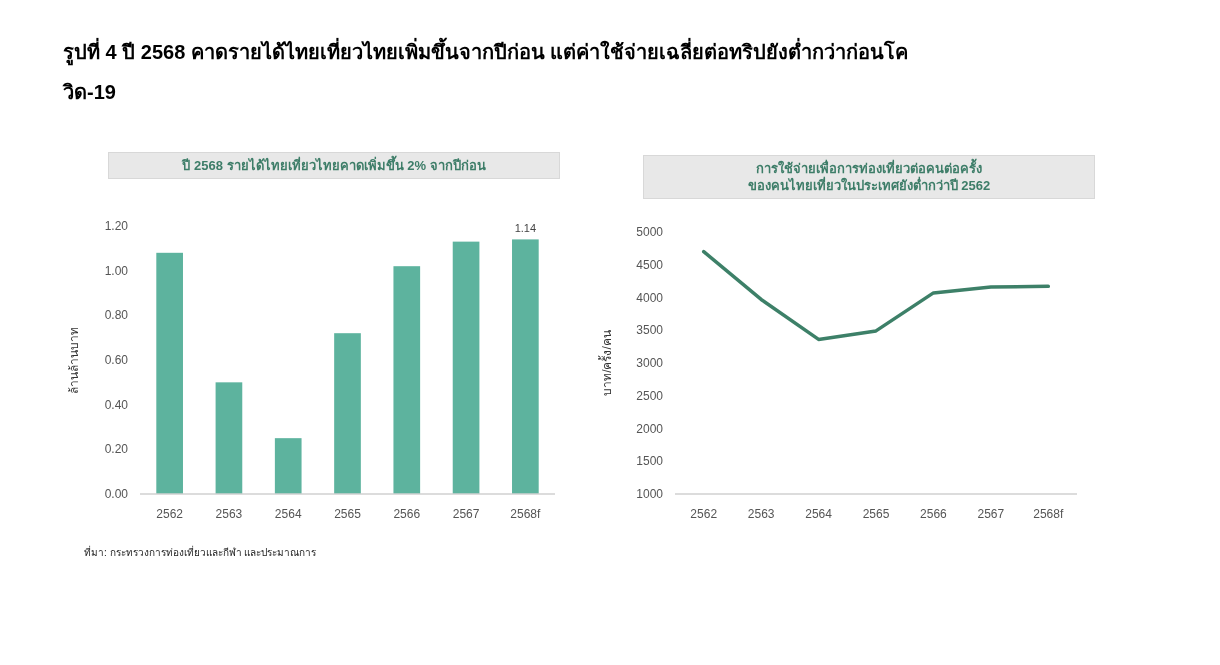 The height and width of the screenshot is (665, 1220). I want to click on y-tick-label: 1.00, so click(116, 270).